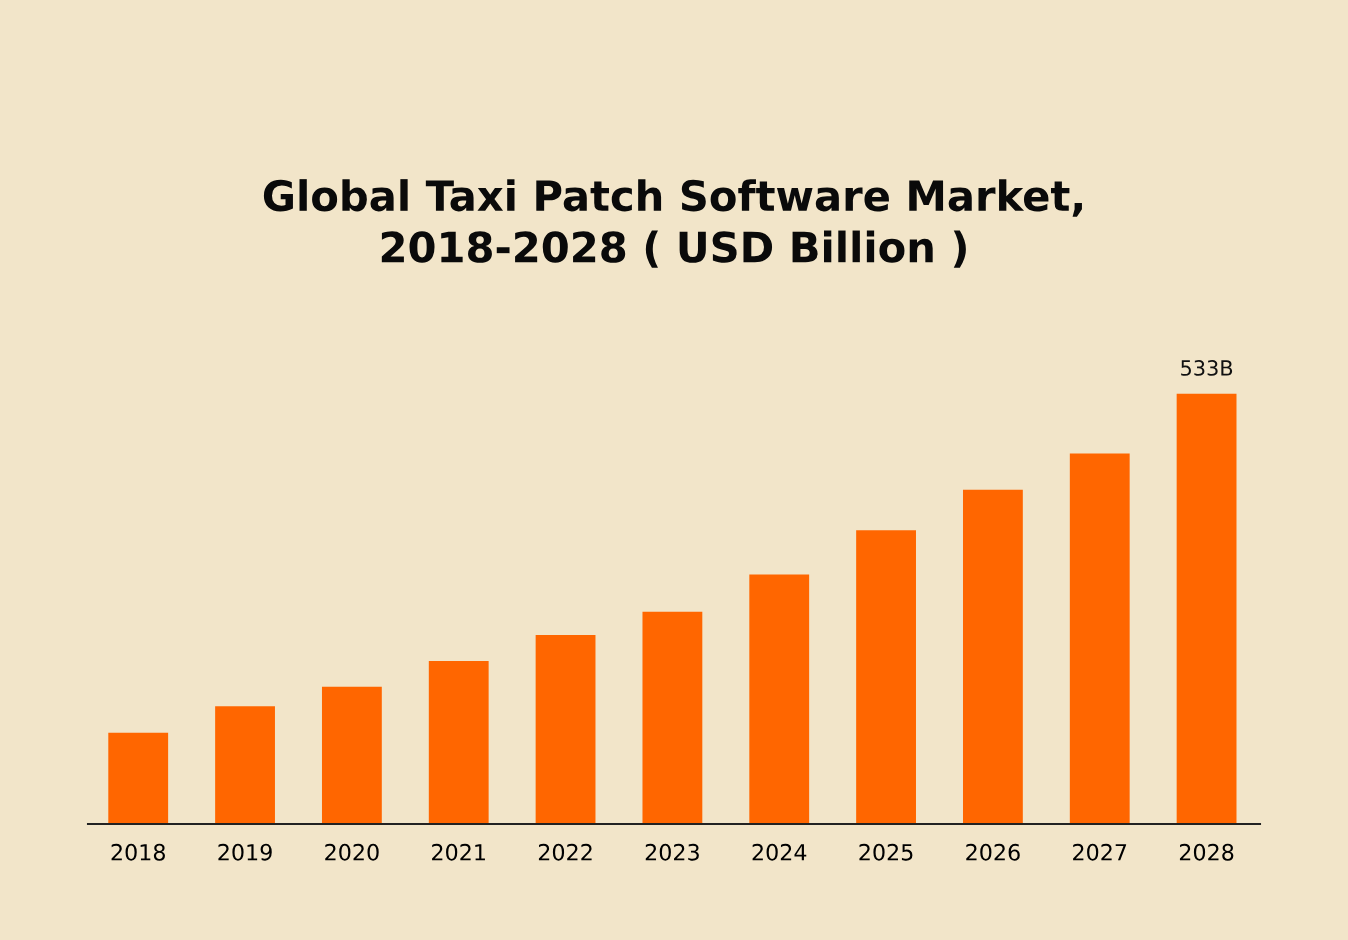 The height and width of the screenshot is (940, 1348). What do you see at coordinates (993, 852) in the screenshot?
I see `x-tick-label: 2026` at bounding box center [993, 852].